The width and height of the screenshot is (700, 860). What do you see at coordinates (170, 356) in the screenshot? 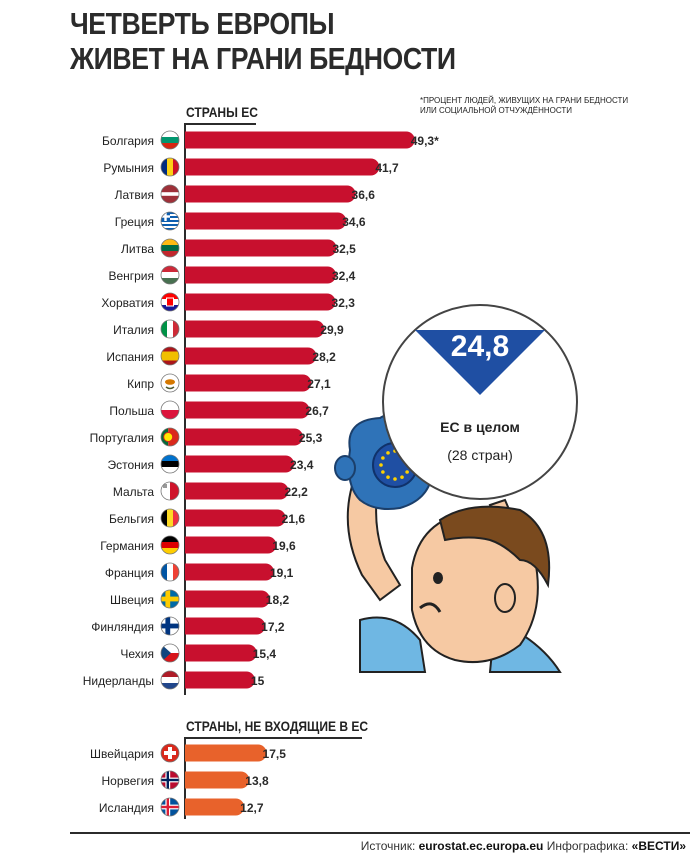
I see `spain-flag` at bounding box center [170, 356].